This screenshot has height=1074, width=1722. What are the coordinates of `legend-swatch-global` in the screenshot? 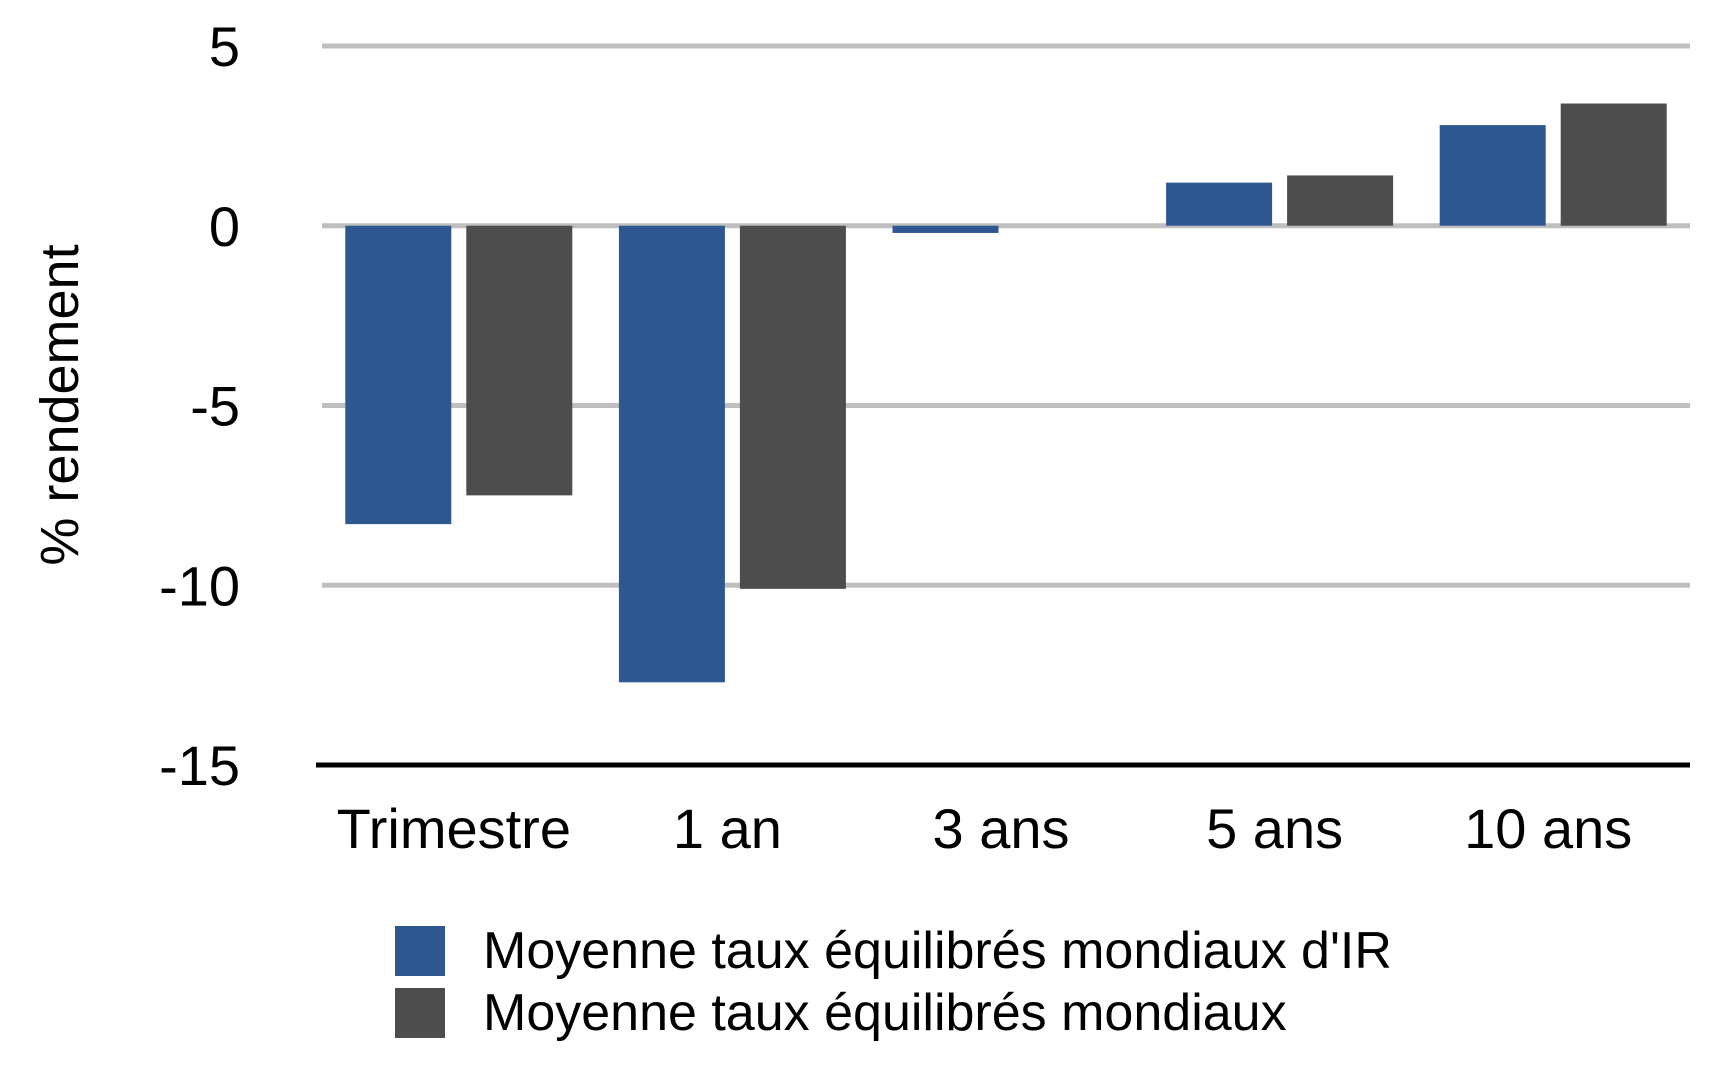 It's located at (420, 1013).